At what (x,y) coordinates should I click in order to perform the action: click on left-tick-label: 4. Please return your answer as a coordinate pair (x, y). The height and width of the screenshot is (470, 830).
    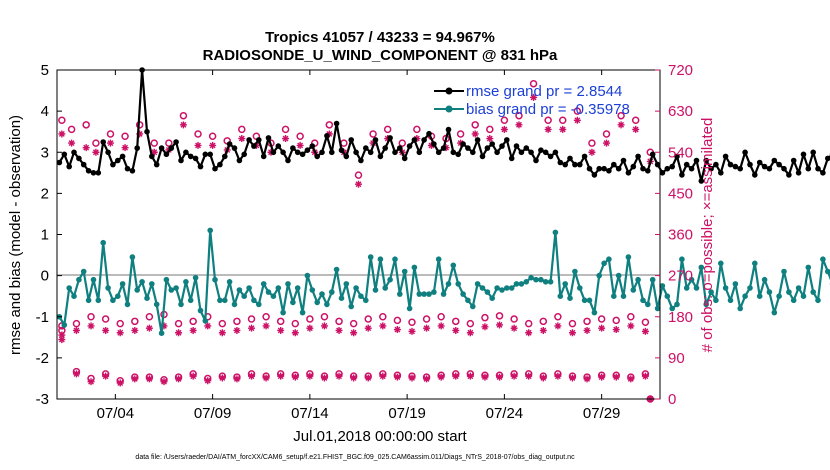
    Looking at the image, I should click on (45, 111).